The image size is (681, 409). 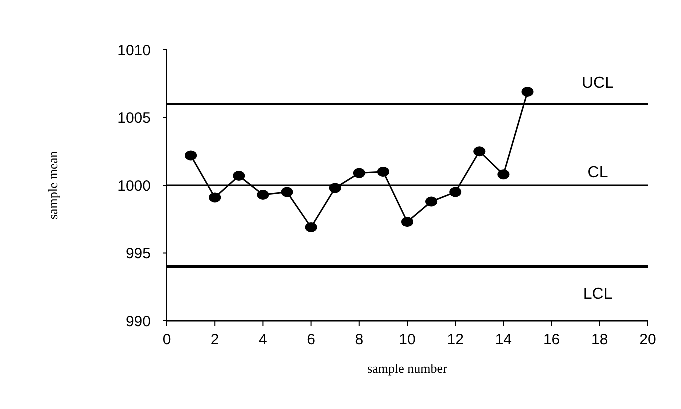 What do you see at coordinates (598, 294) in the screenshot?
I see `ref-line-label: LCL` at bounding box center [598, 294].